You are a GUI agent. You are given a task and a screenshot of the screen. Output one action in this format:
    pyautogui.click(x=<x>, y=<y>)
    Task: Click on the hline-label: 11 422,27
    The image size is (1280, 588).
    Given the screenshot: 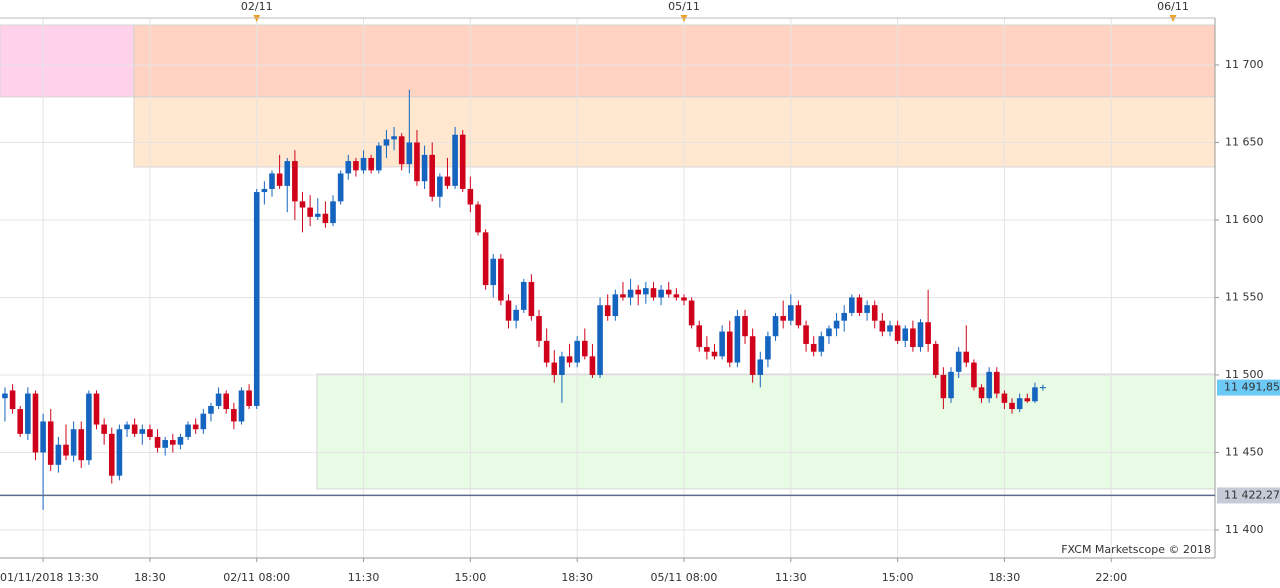 What is the action you would take?
    pyautogui.click(x=1252, y=494)
    